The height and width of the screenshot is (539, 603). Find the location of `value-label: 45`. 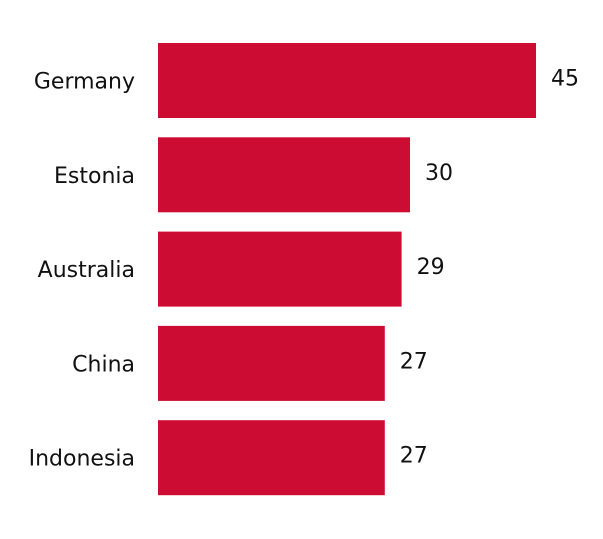

value-label: 45 is located at coordinates (565, 79).